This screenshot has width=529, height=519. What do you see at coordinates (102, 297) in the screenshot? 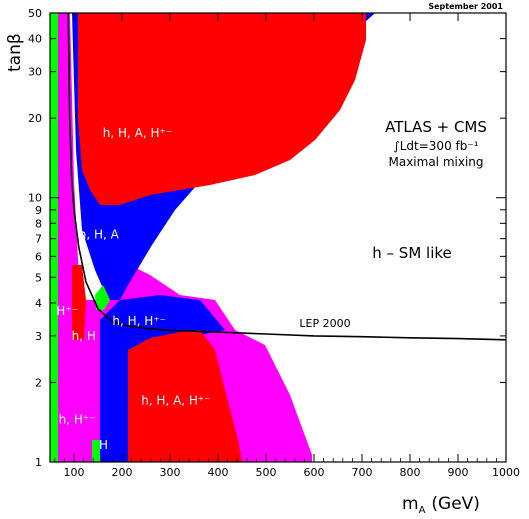
I see `region-green-mid` at bounding box center [102, 297].